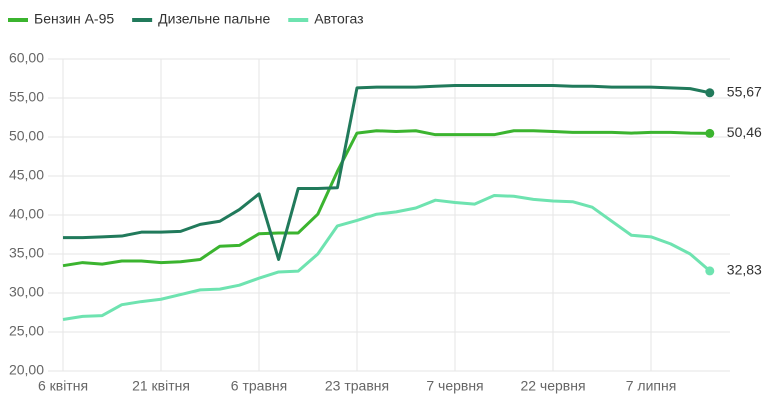 The height and width of the screenshot is (420, 771). Describe the element at coordinates (74, 19) in the screenshot. I see `legend-label: Бензин А-95` at that location.